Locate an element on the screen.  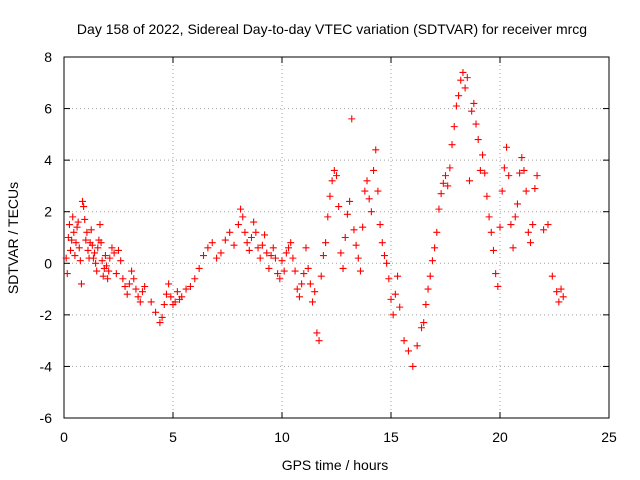
x-tick-label: 0 is located at coordinates (64, 437).